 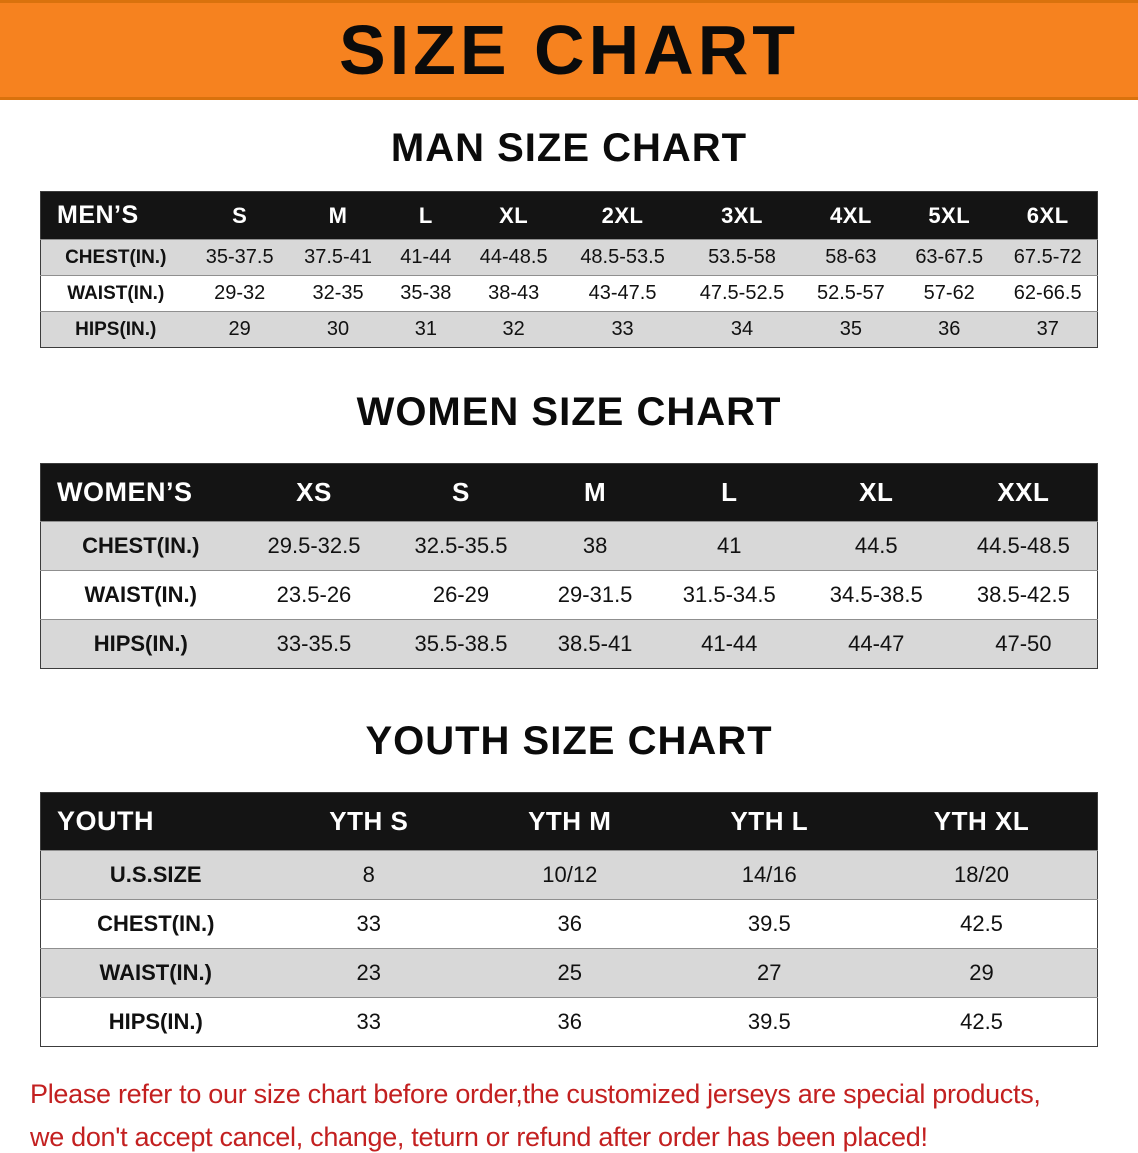 What do you see at coordinates (850, 293) in the screenshot?
I see `size-value: 52.5-57` at bounding box center [850, 293].